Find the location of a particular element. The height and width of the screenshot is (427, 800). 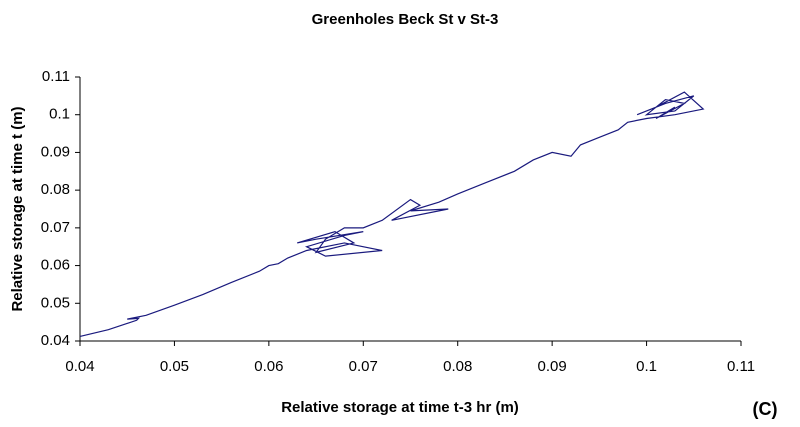

y-tick-label: 0.04 is located at coordinates (55, 340).